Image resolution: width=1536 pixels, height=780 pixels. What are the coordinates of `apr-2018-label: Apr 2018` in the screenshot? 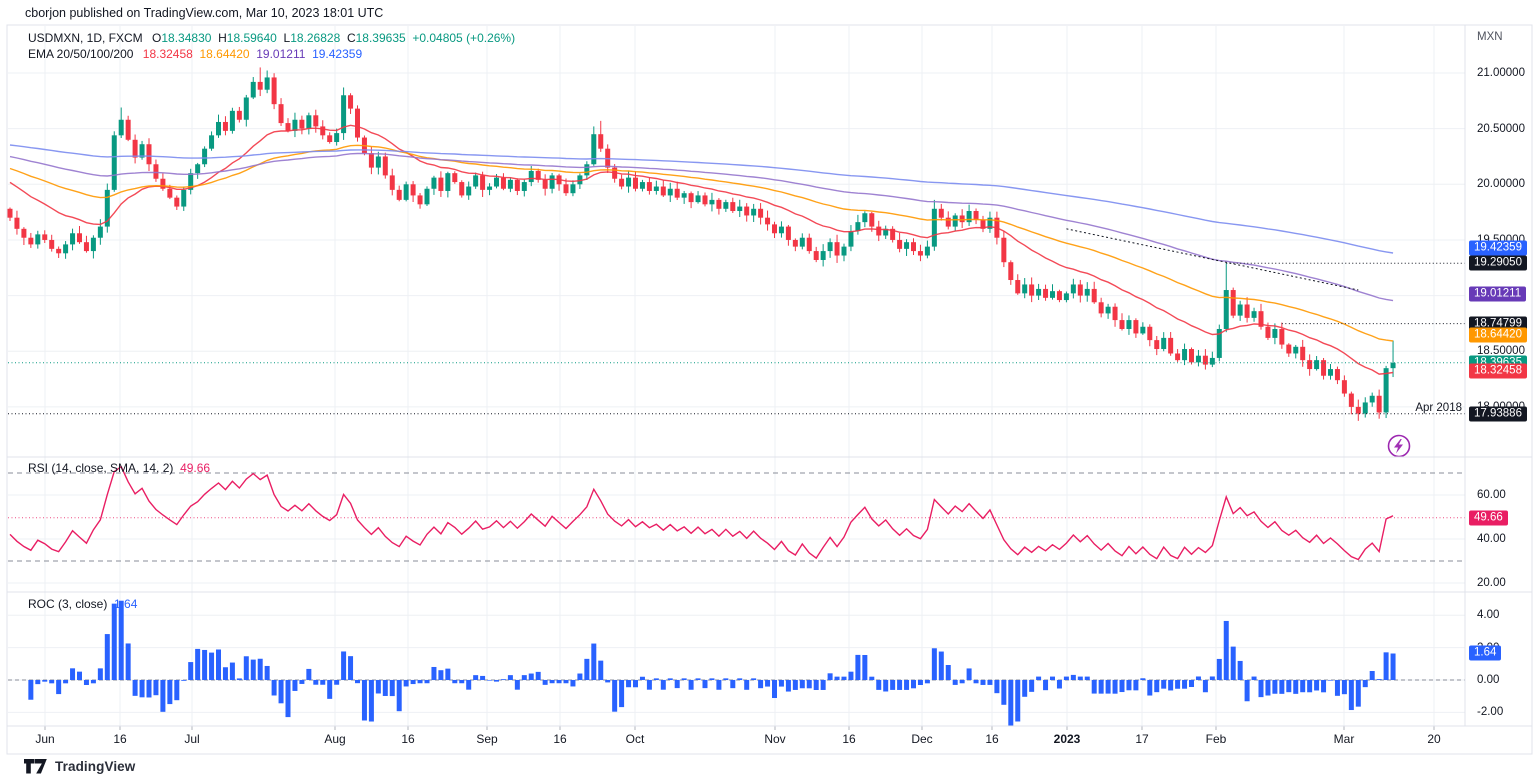 It's located at (1438, 408).